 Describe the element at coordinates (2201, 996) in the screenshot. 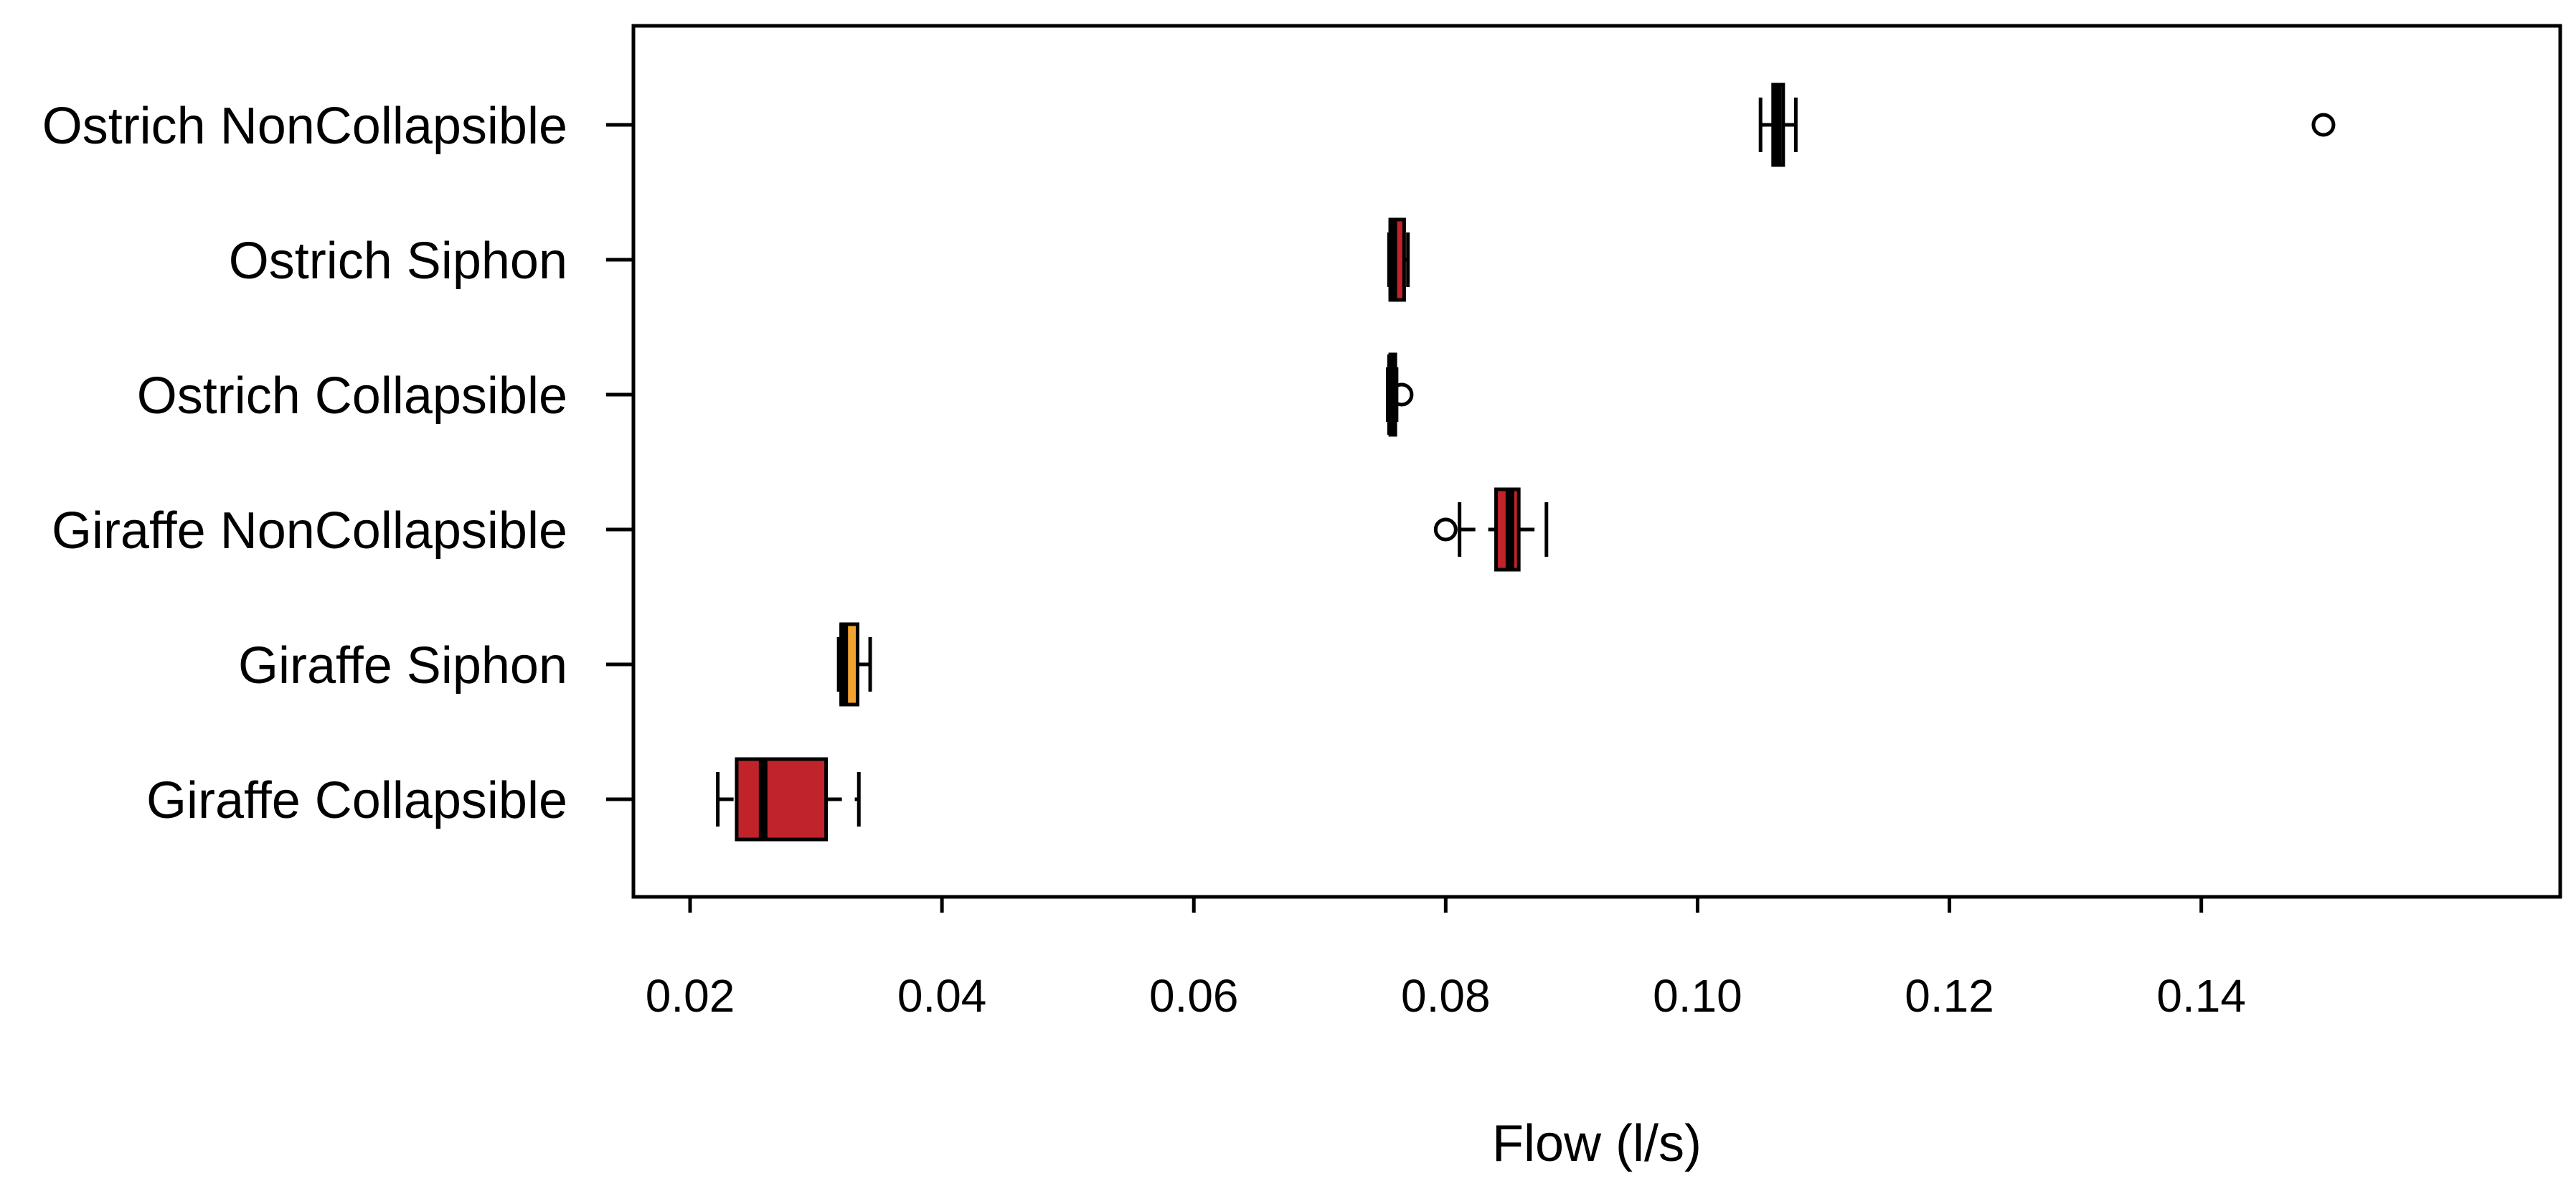

I see `x-tick-label: 0.14` at that location.